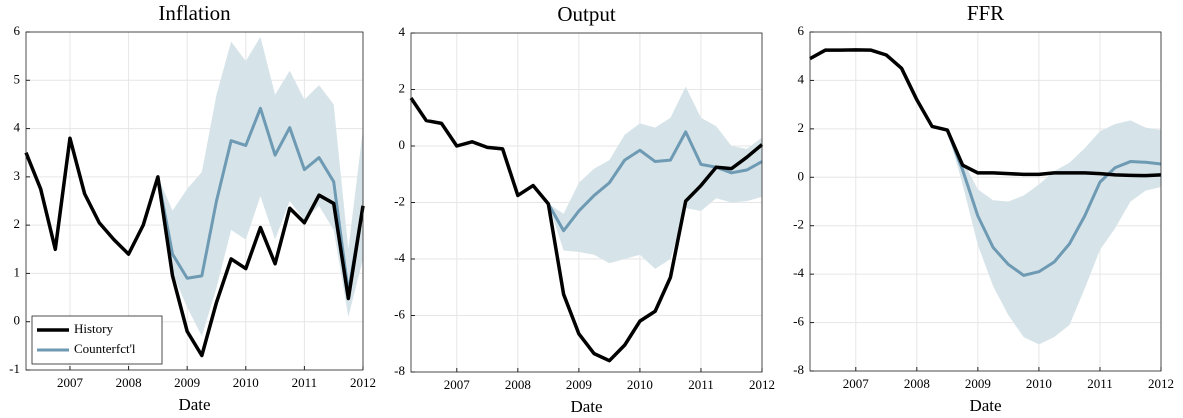 The width and height of the screenshot is (1183, 418). Describe the element at coordinates (17, 78) in the screenshot. I see `y-tick-label: 5` at that location.